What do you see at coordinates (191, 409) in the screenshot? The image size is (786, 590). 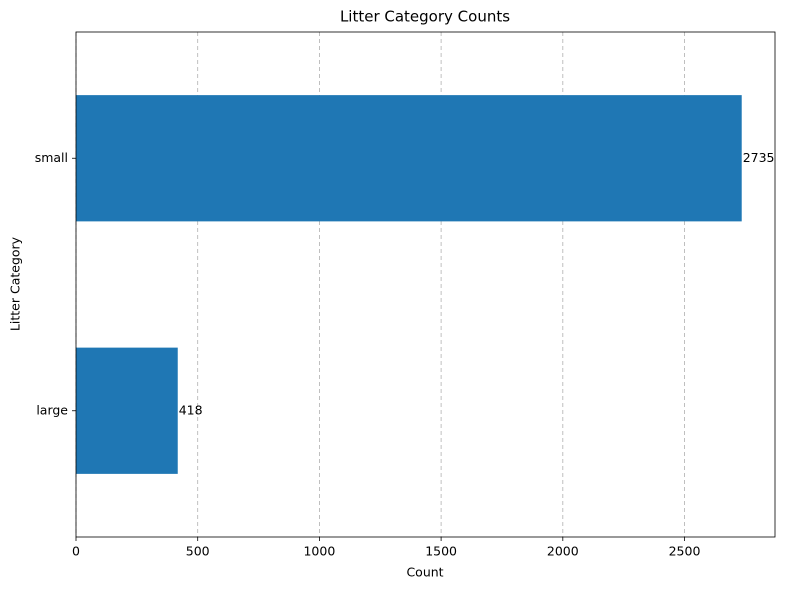 I see `value-label: 418` at bounding box center [191, 409].